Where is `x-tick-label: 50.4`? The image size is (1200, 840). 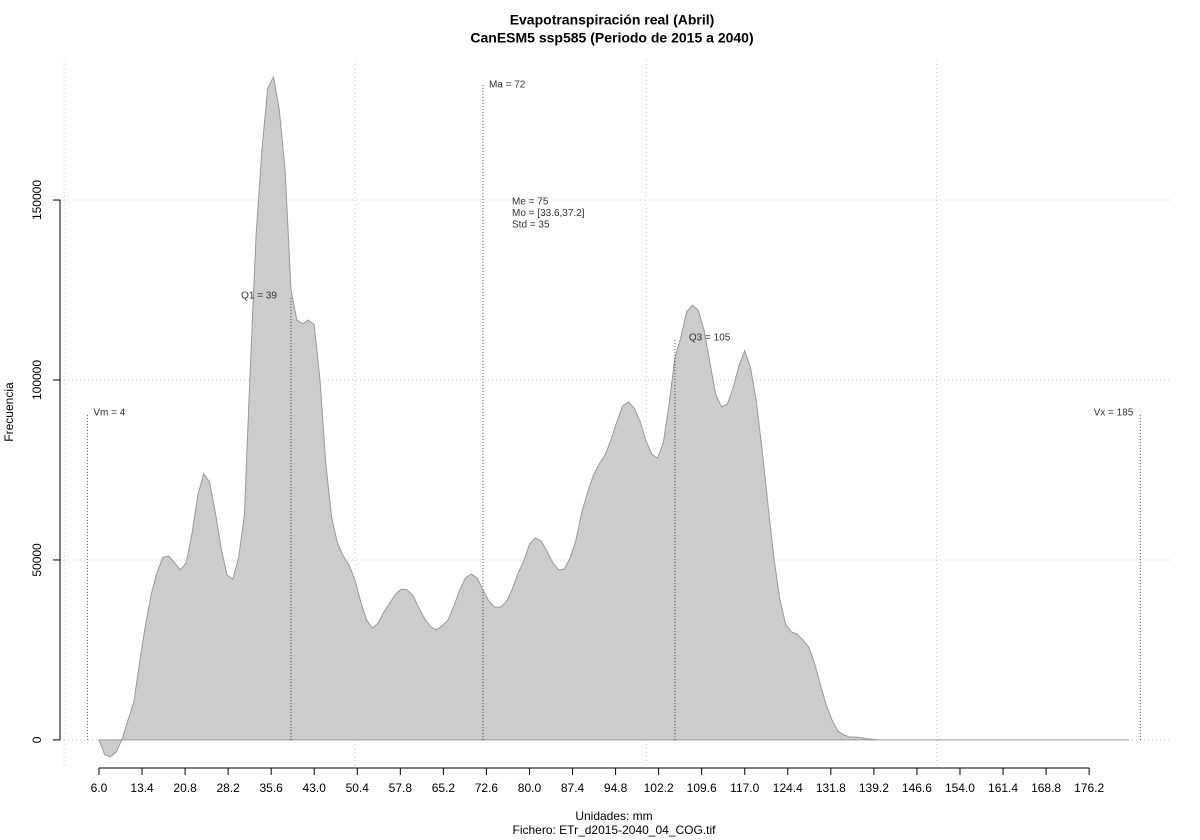
x-tick-label: 50.4 is located at coordinates (358, 788).